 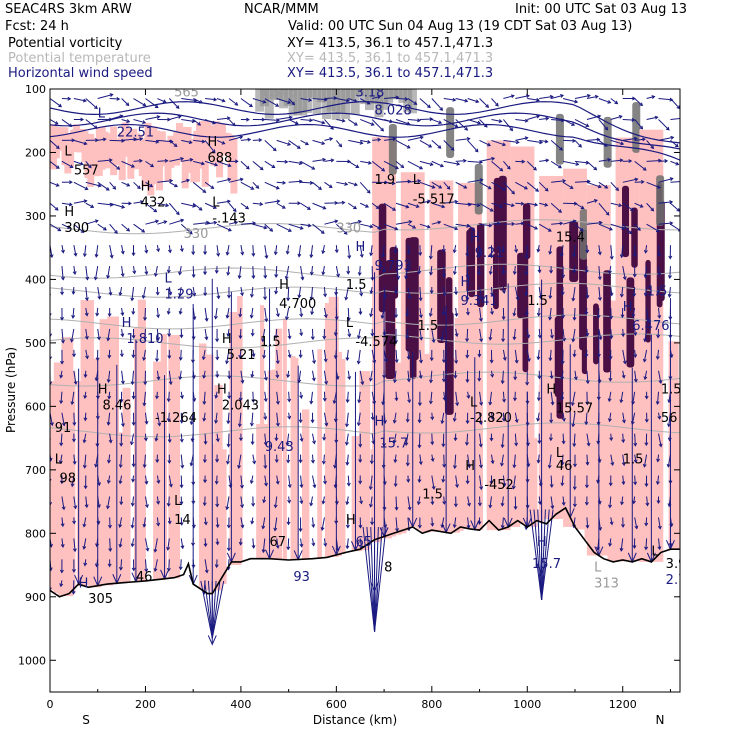 What do you see at coordinates (35, 597) in the screenshot?
I see `y-tick-label: 900` at bounding box center [35, 597].